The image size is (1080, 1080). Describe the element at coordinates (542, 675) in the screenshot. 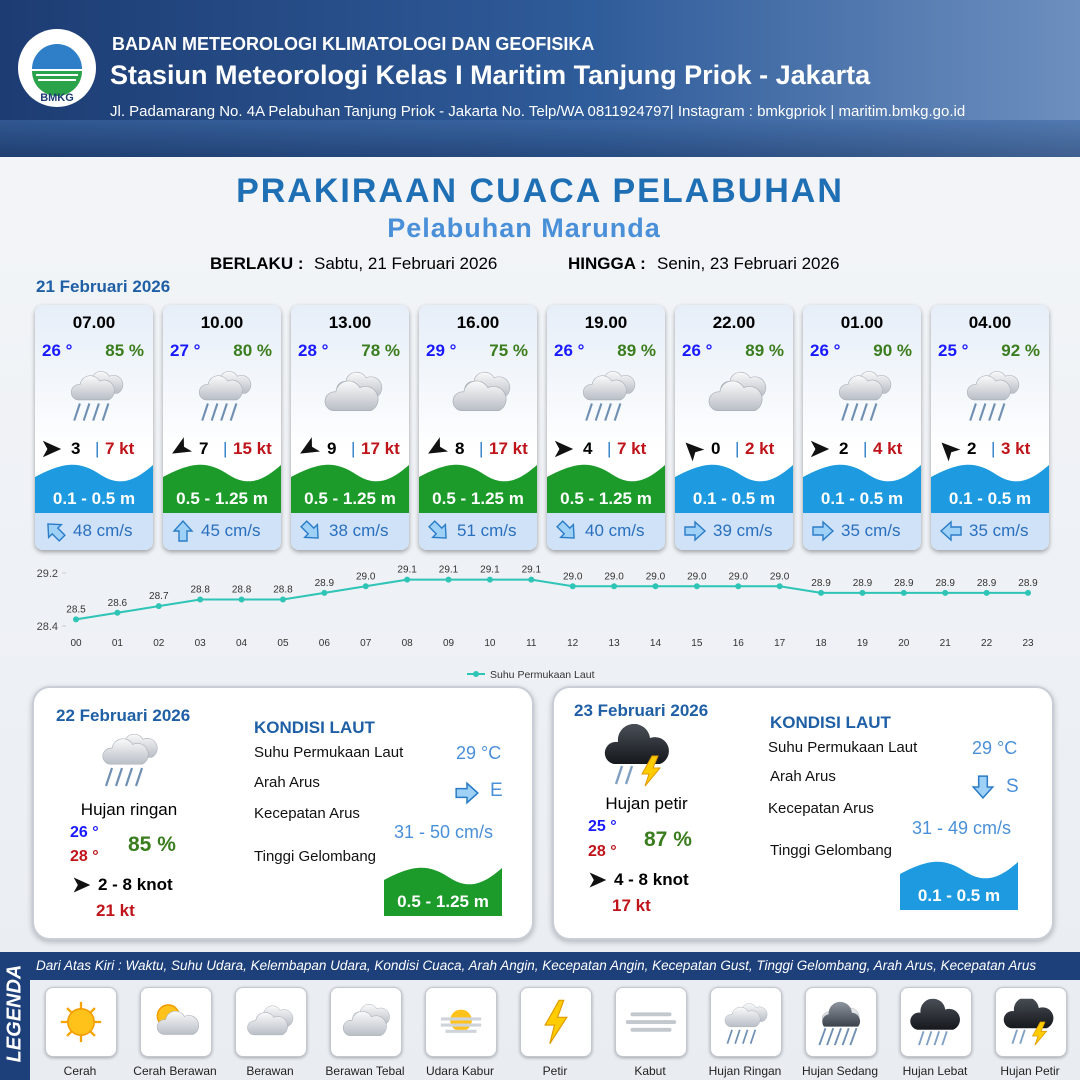

I see `legend-label: Suhu Permukaan Laut` at that location.